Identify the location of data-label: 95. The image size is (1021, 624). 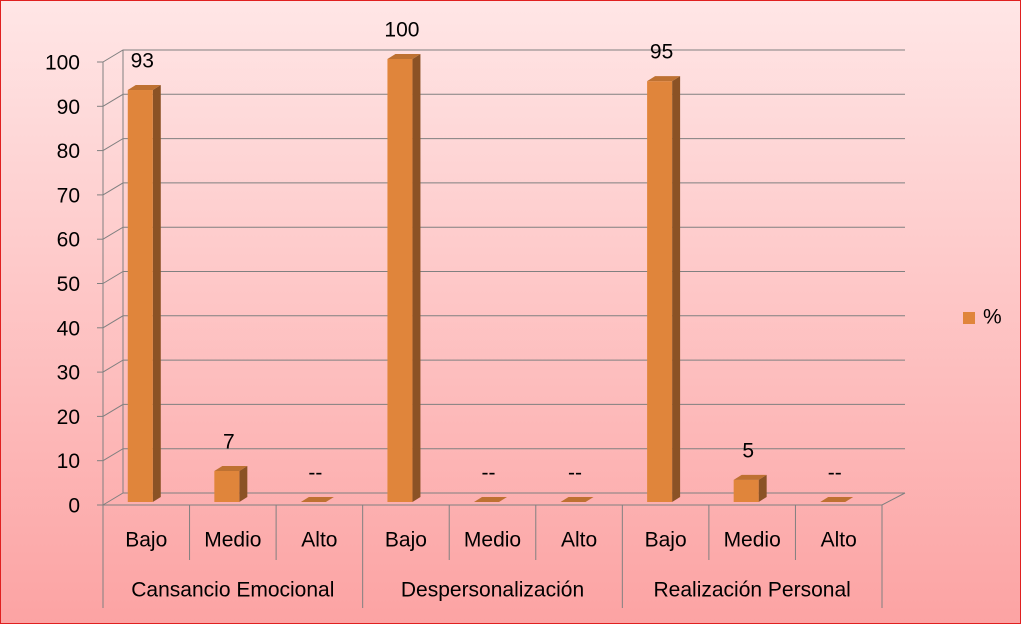
(661, 52).